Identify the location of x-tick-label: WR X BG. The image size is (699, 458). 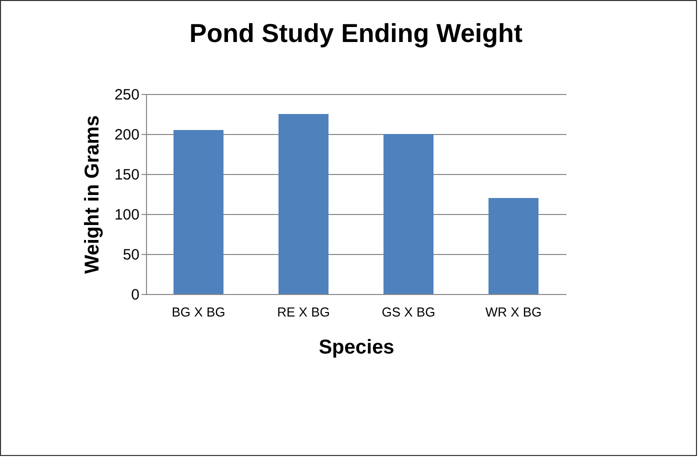
(513, 312).